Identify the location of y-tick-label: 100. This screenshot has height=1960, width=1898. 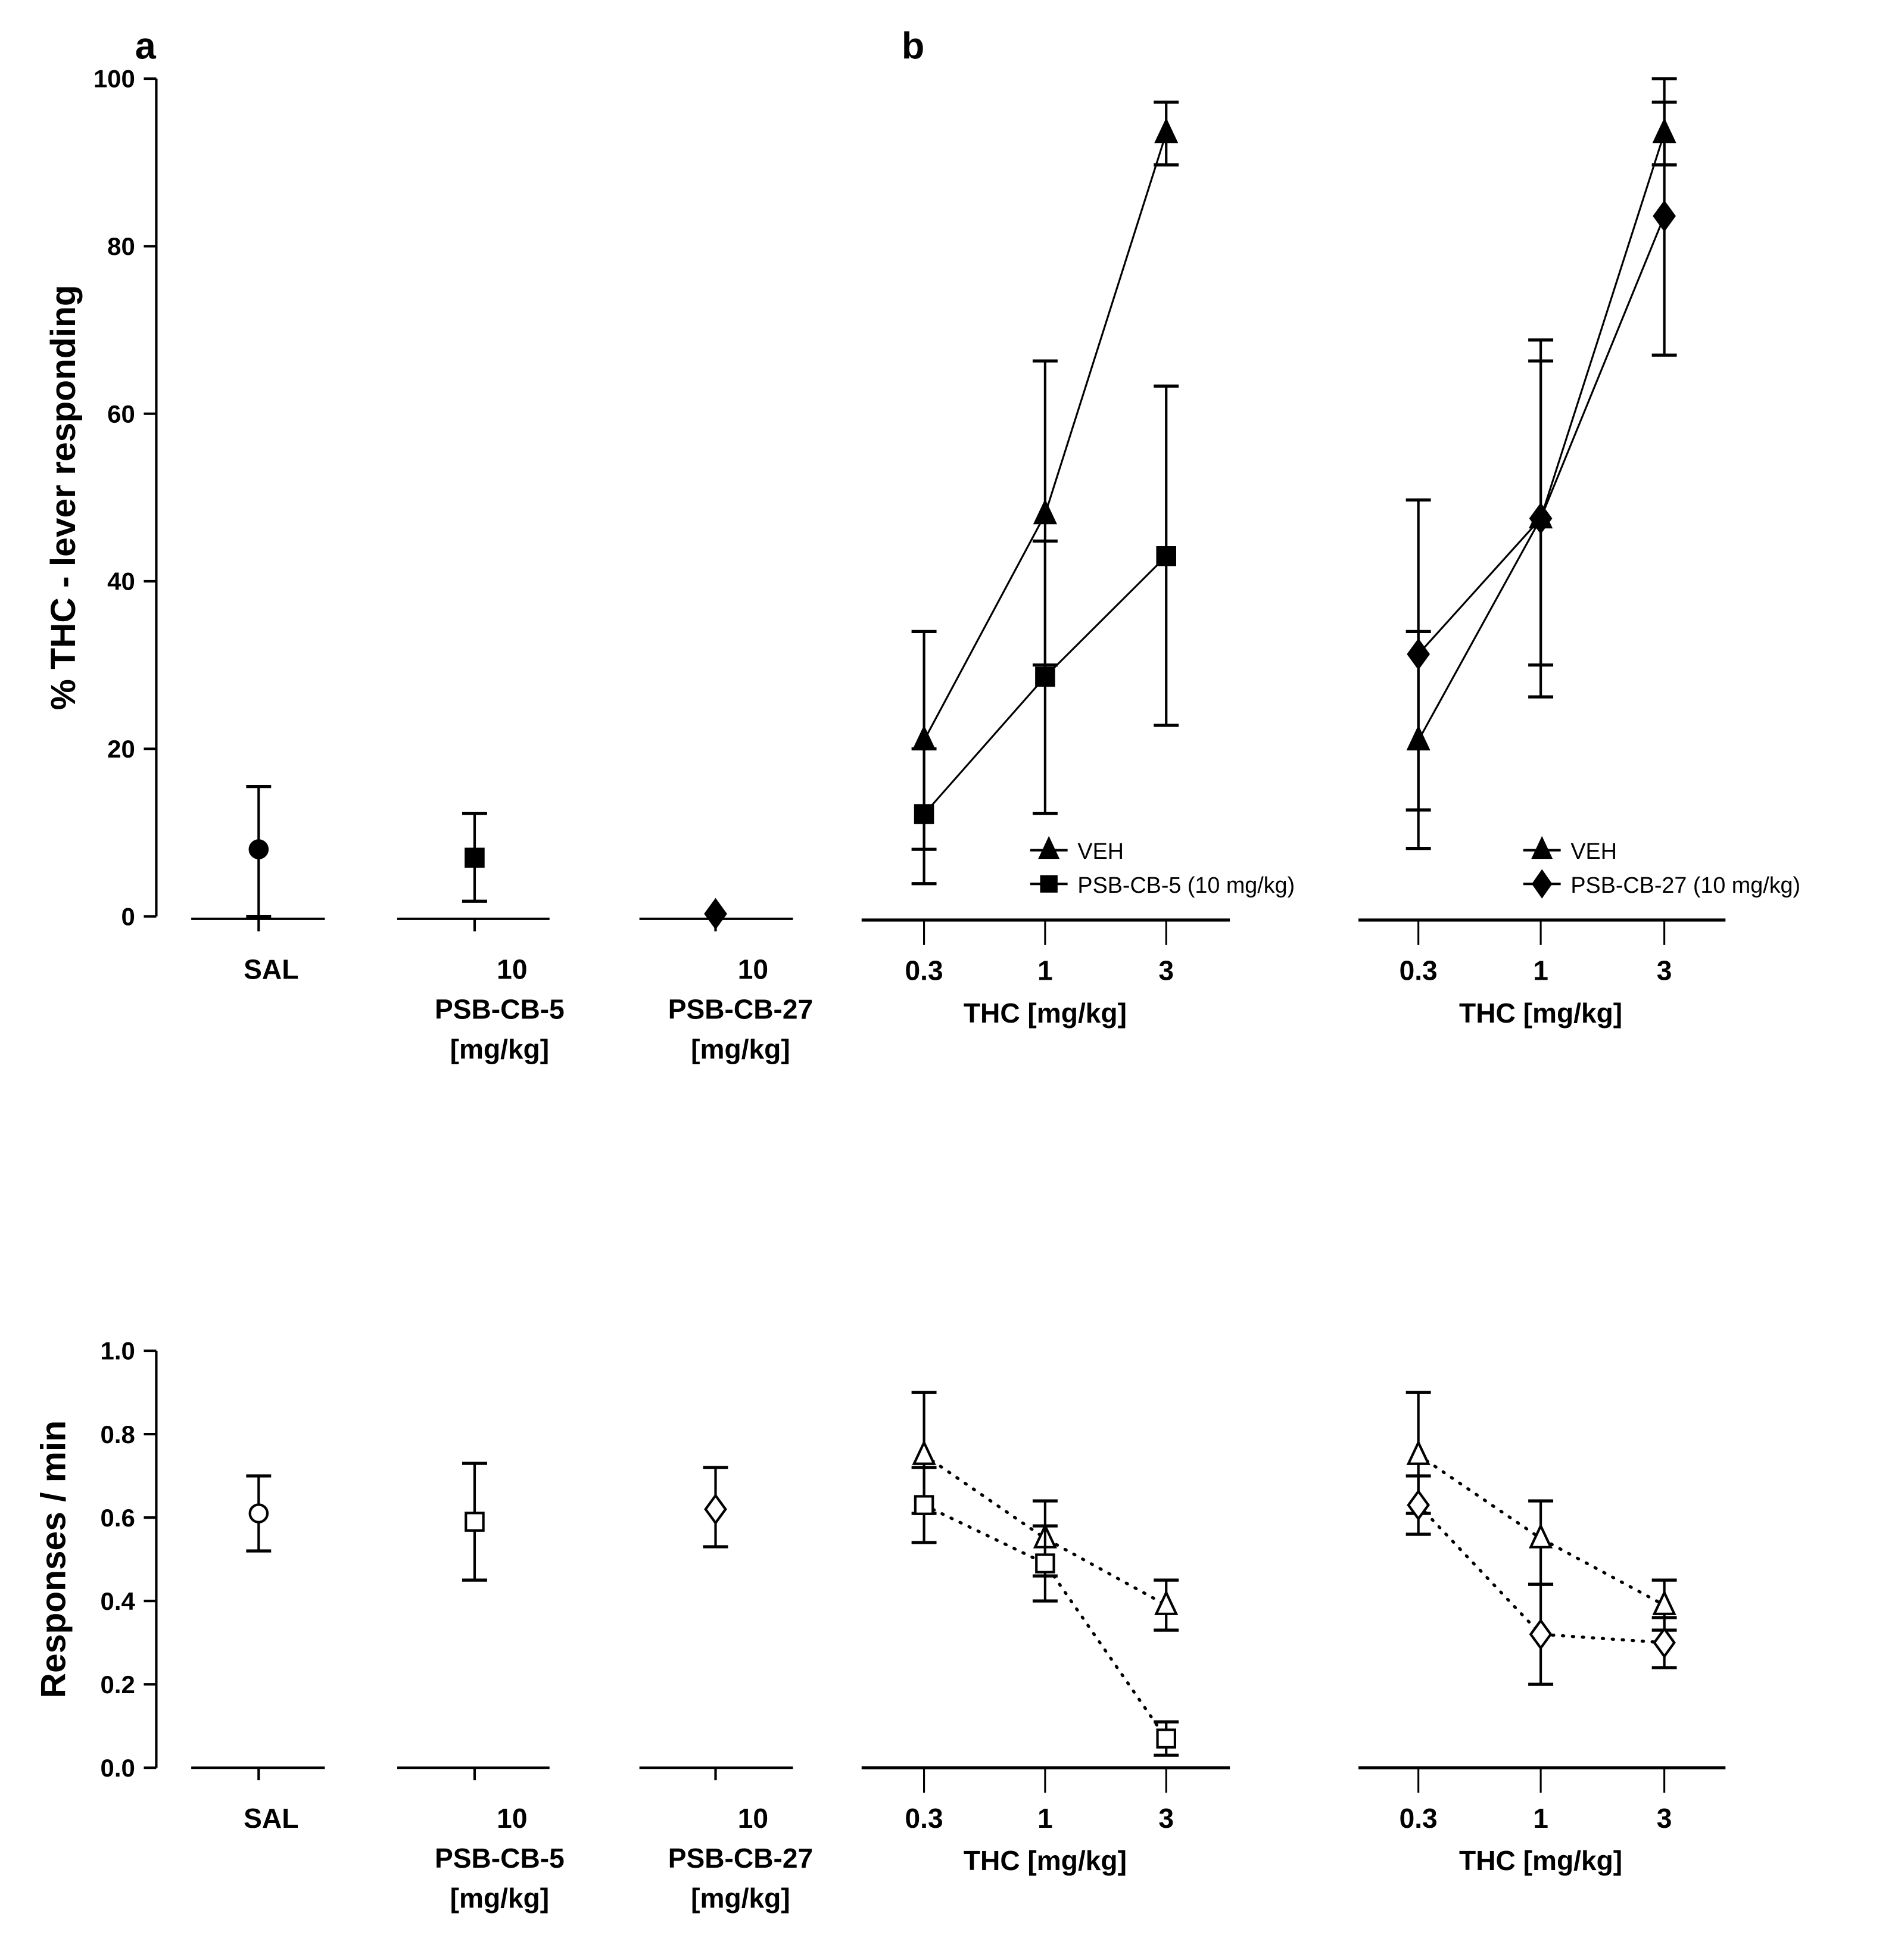
(115, 79).